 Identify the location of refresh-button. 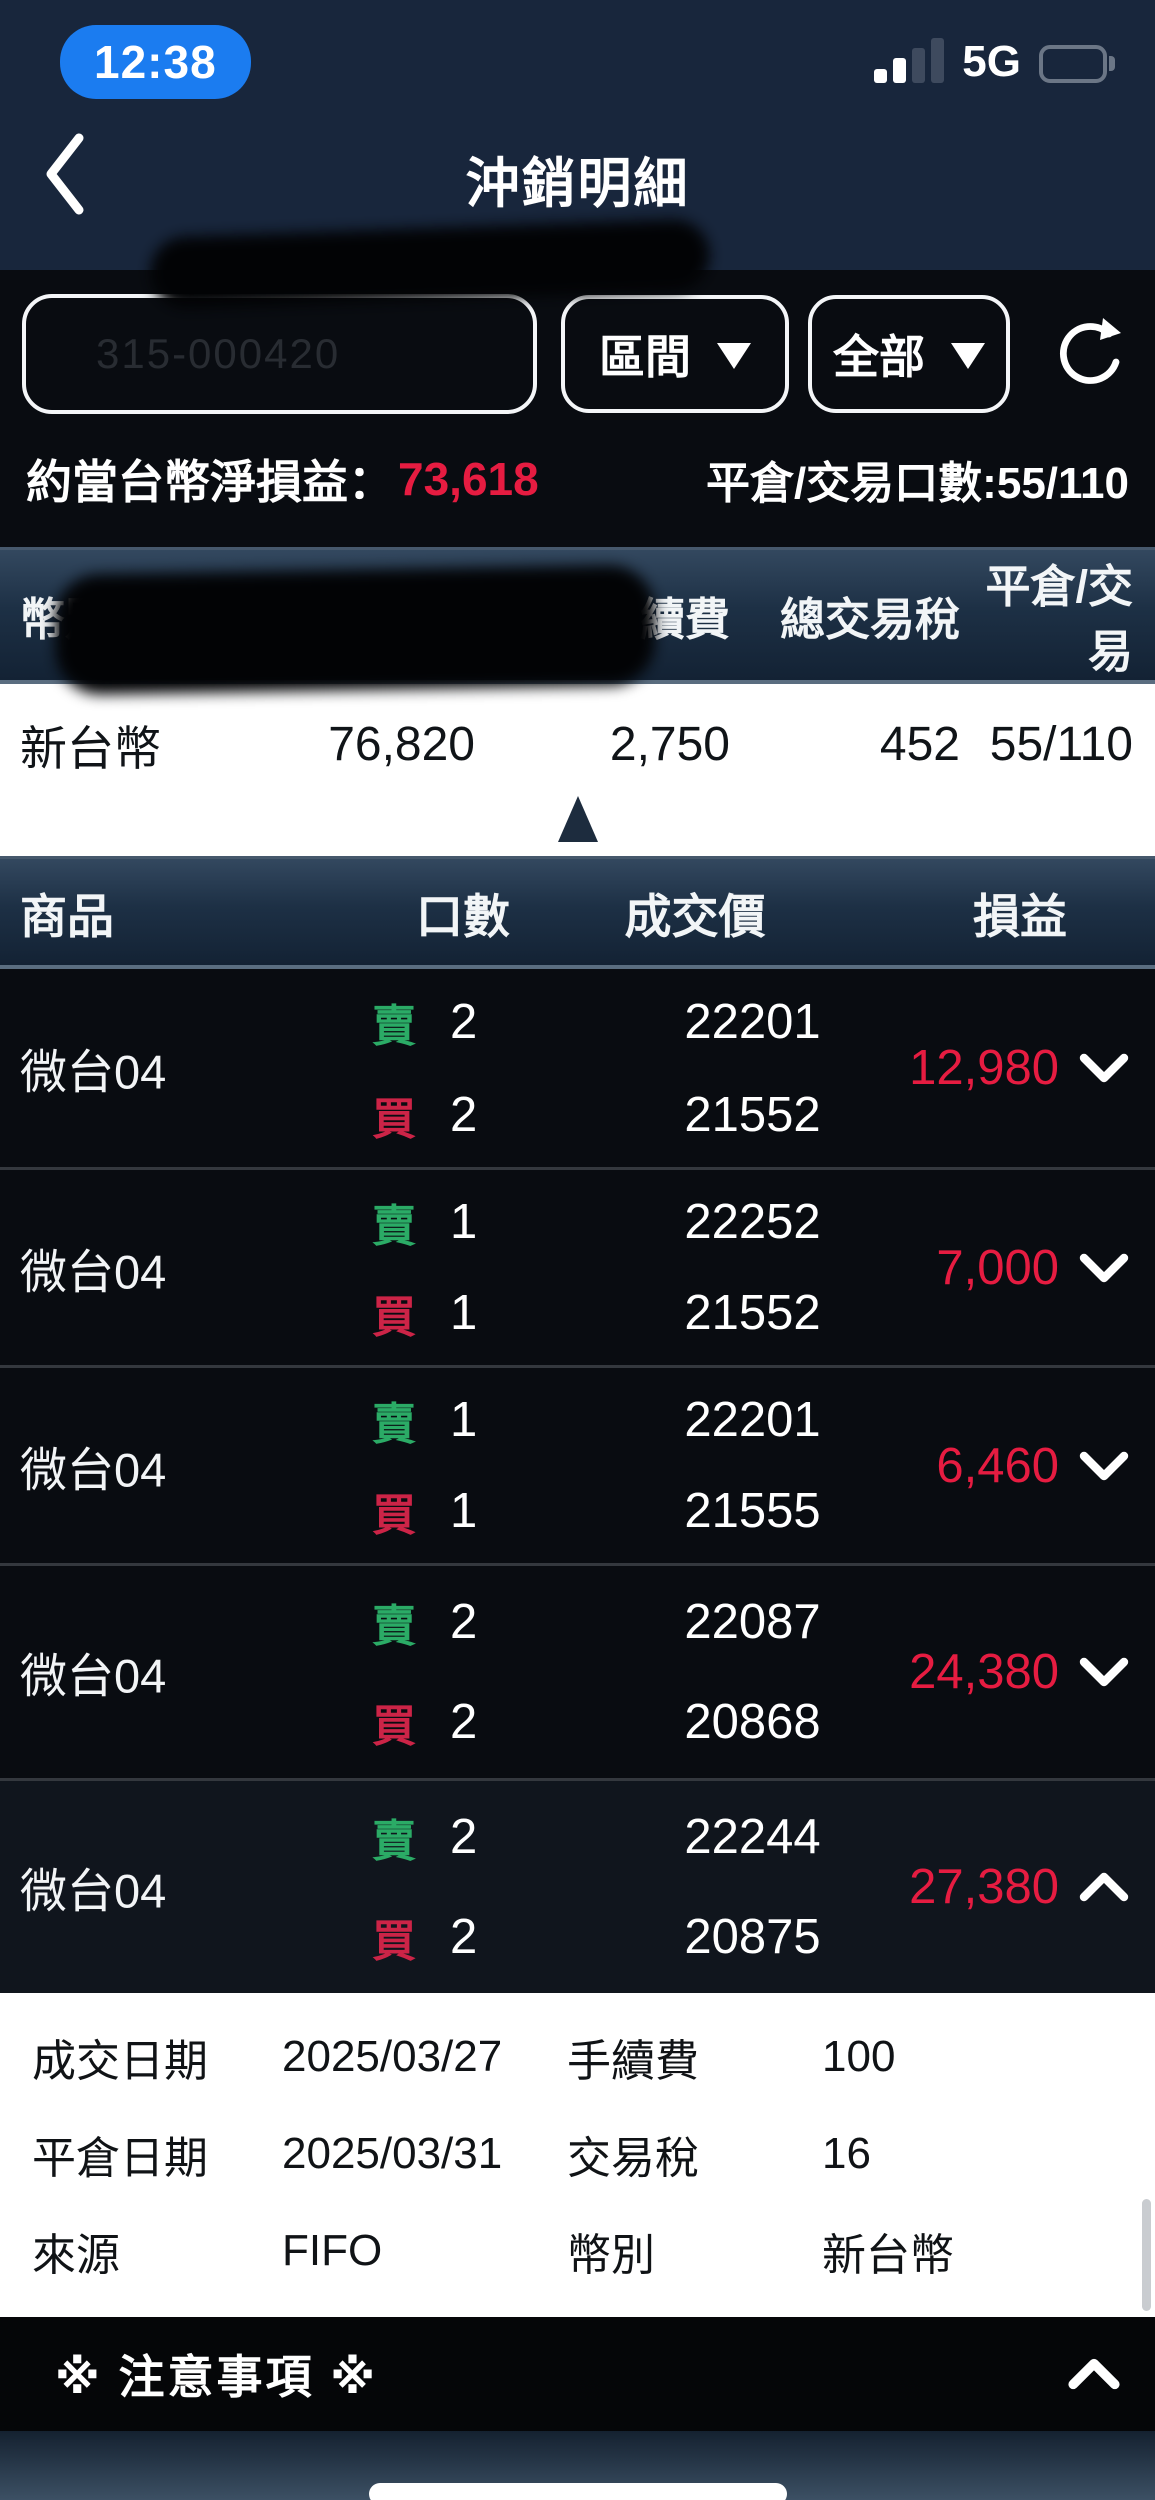
(1088, 354).